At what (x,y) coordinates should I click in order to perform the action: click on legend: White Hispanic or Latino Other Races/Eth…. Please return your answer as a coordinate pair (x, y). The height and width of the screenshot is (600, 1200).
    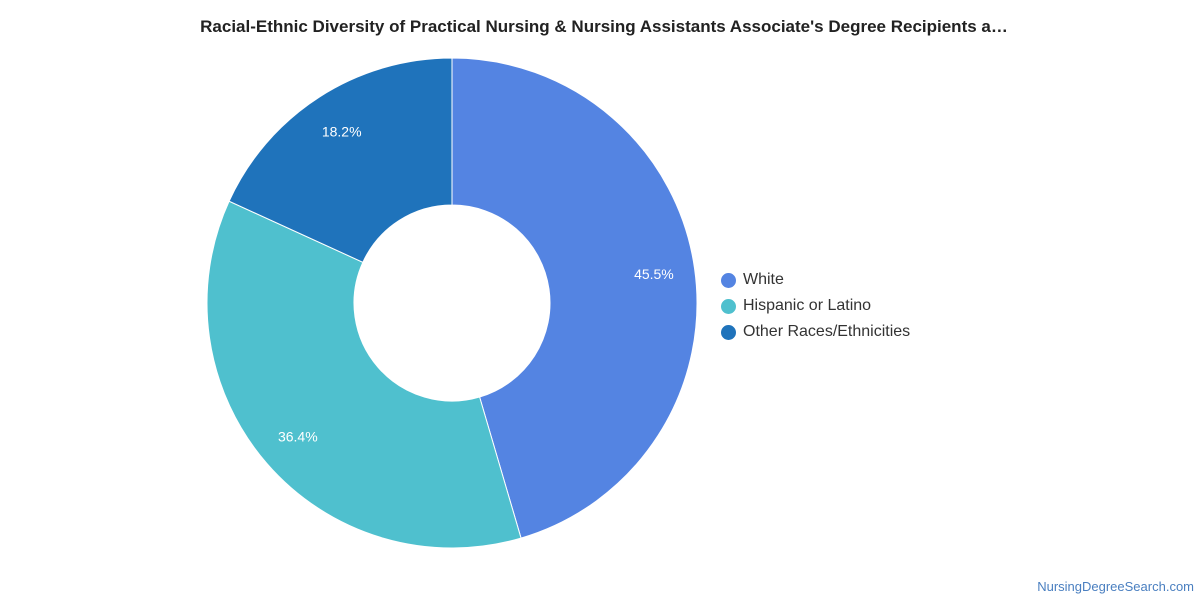
    Looking at the image, I should click on (815, 306).